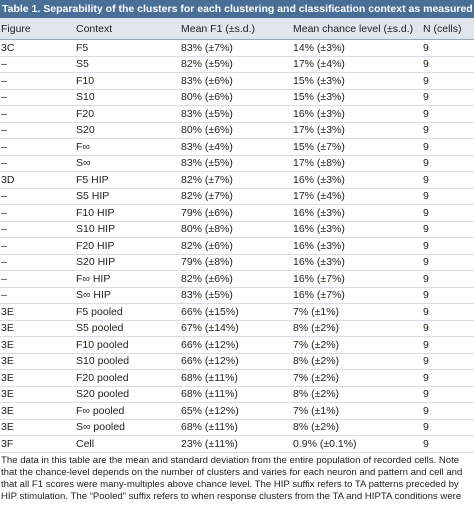 This screenshot has height=505, width=474. I want to click on table-row: 3E S20 pooled 68% (±11%) 8% (±2%) 9, so click(237, 394).